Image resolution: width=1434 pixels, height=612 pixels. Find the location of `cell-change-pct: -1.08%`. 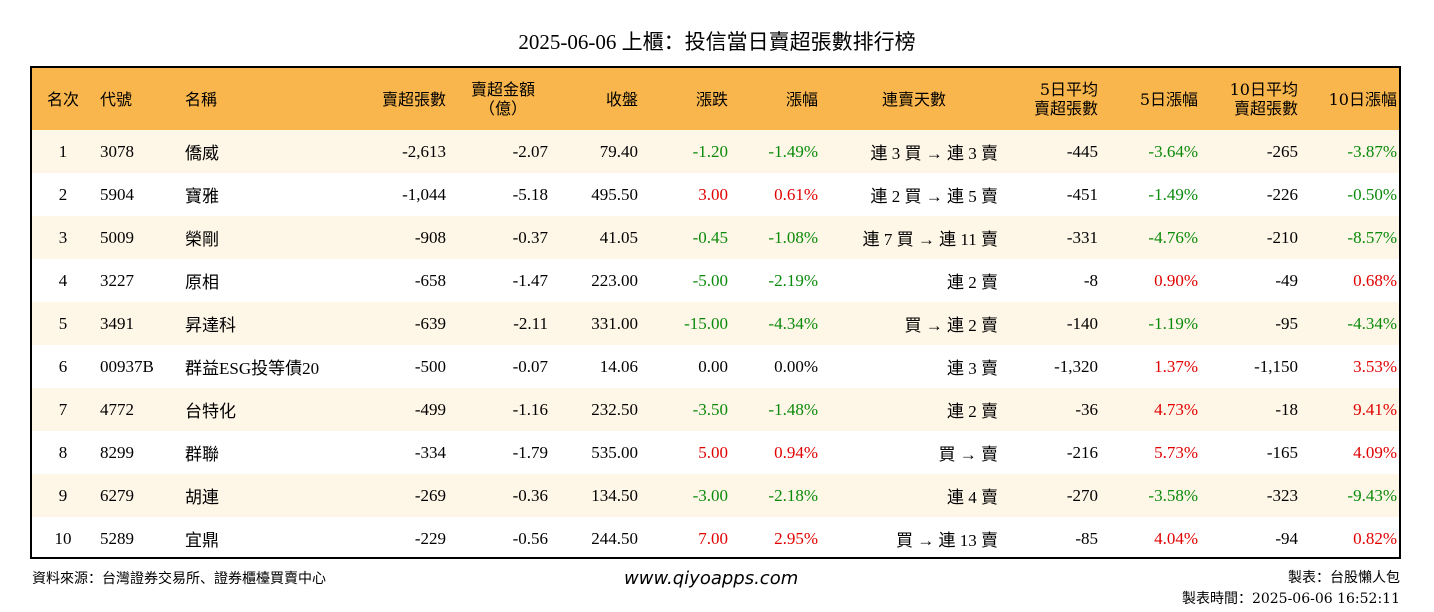

cell-change-pct: -1.08% is located at coordinates (793, 237).